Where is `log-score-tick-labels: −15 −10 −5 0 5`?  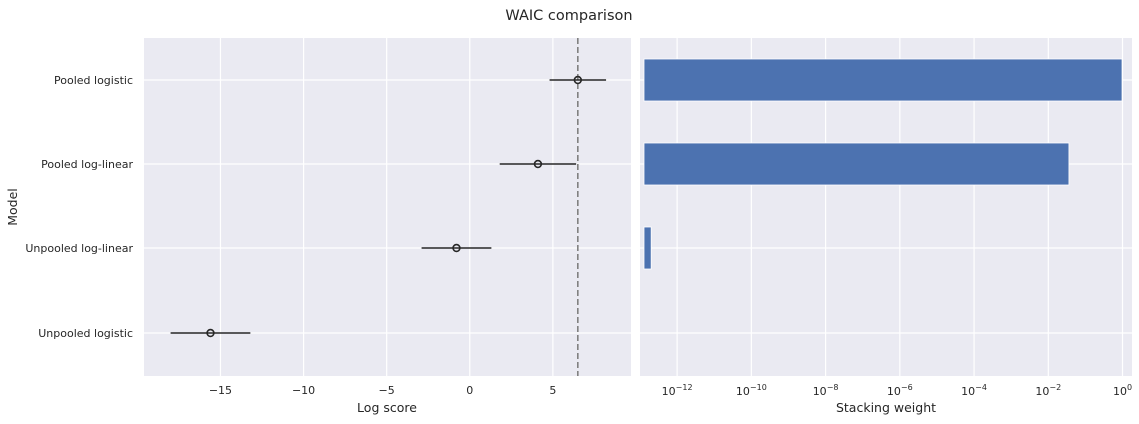
log-score-tick-labels: −15 −10 −5 0 5 is located at coordinates (383, 390).